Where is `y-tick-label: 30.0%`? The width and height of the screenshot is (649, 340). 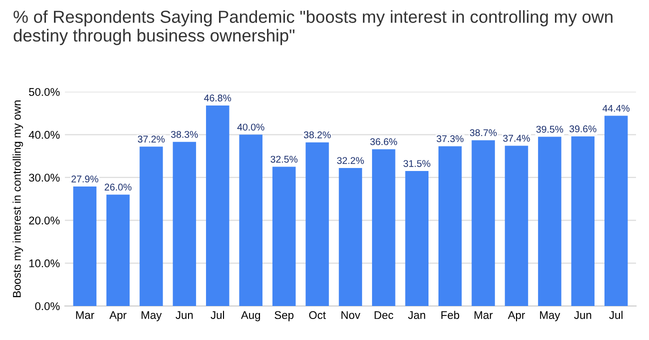 y-tick-label: 30.0% is located at coordinates (44, 178).